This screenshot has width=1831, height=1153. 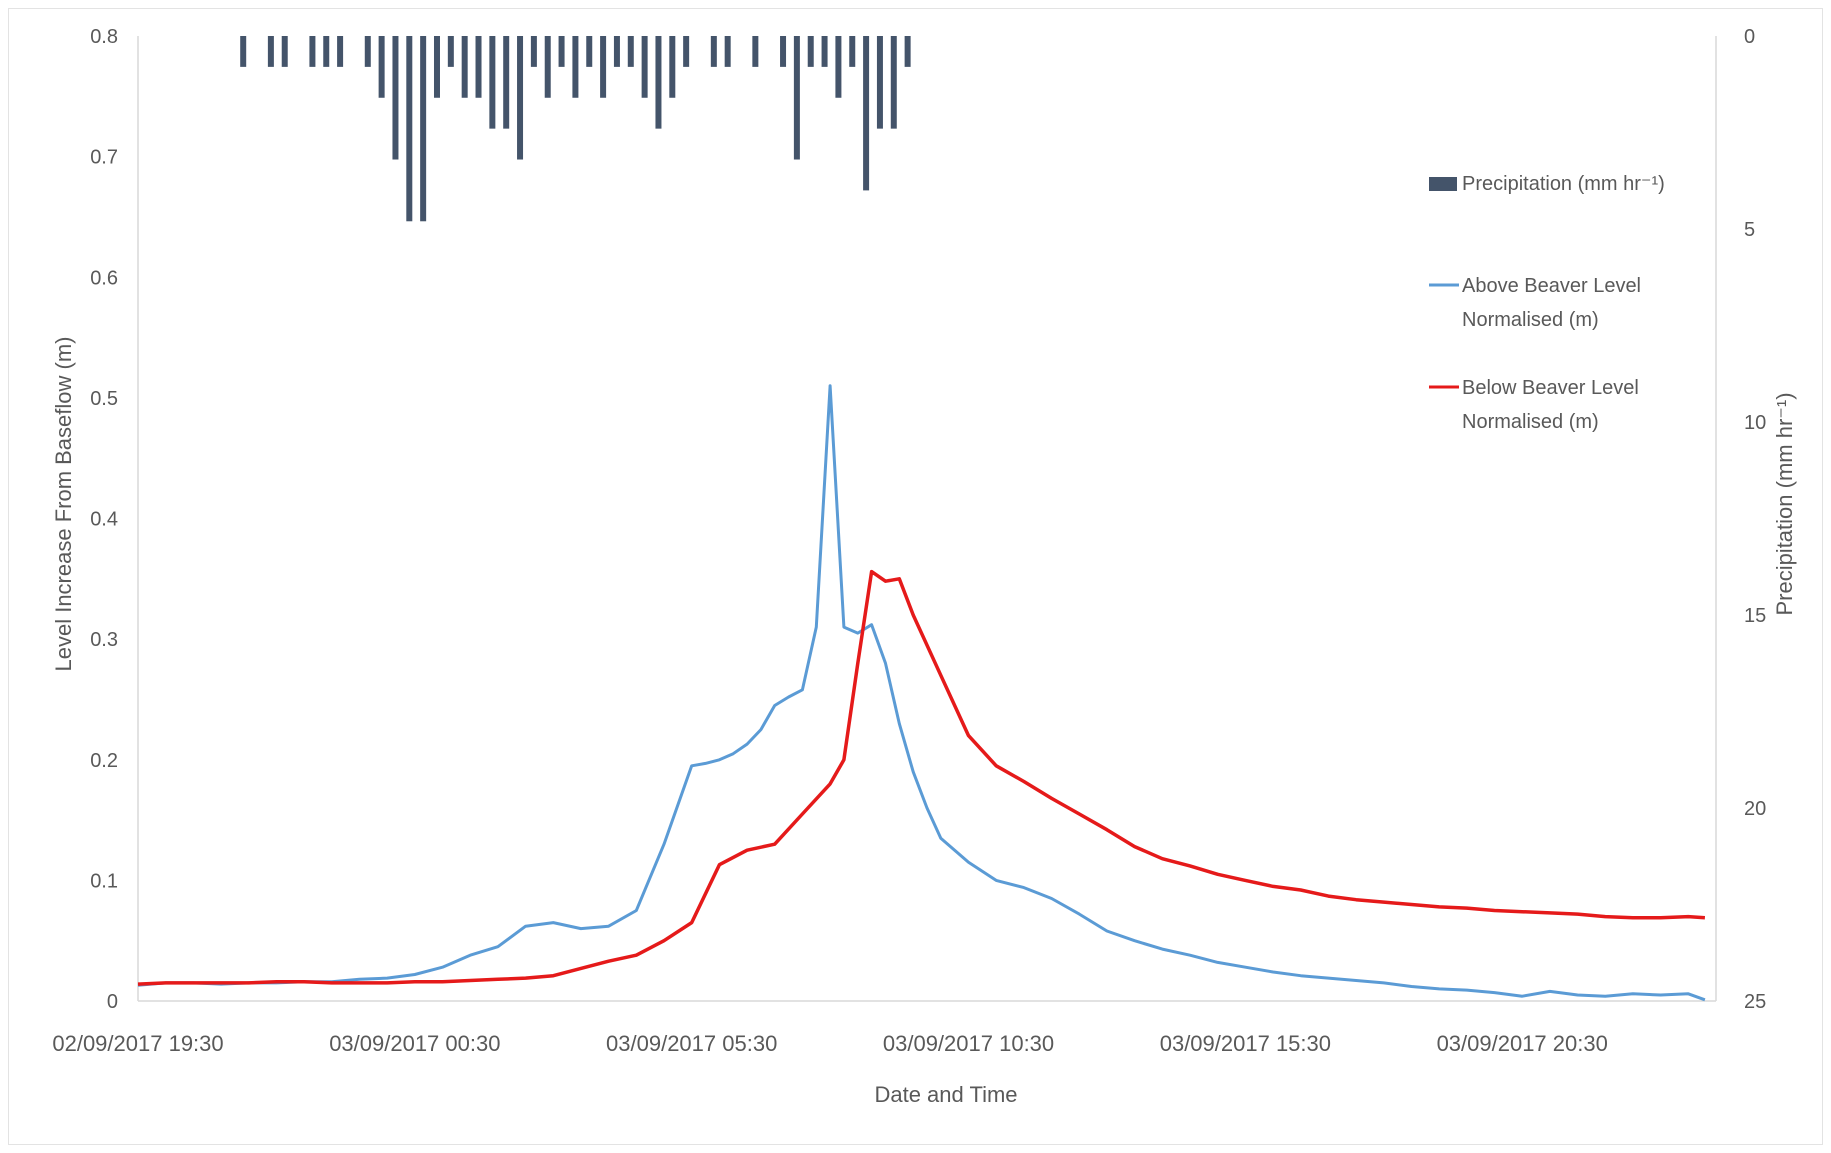 What do you see at coordinates (1550, 388) in the screenshot?
I see `legend-label-below-beaver-line1: Below Beaver Level` at bounding box center [1550, 388].